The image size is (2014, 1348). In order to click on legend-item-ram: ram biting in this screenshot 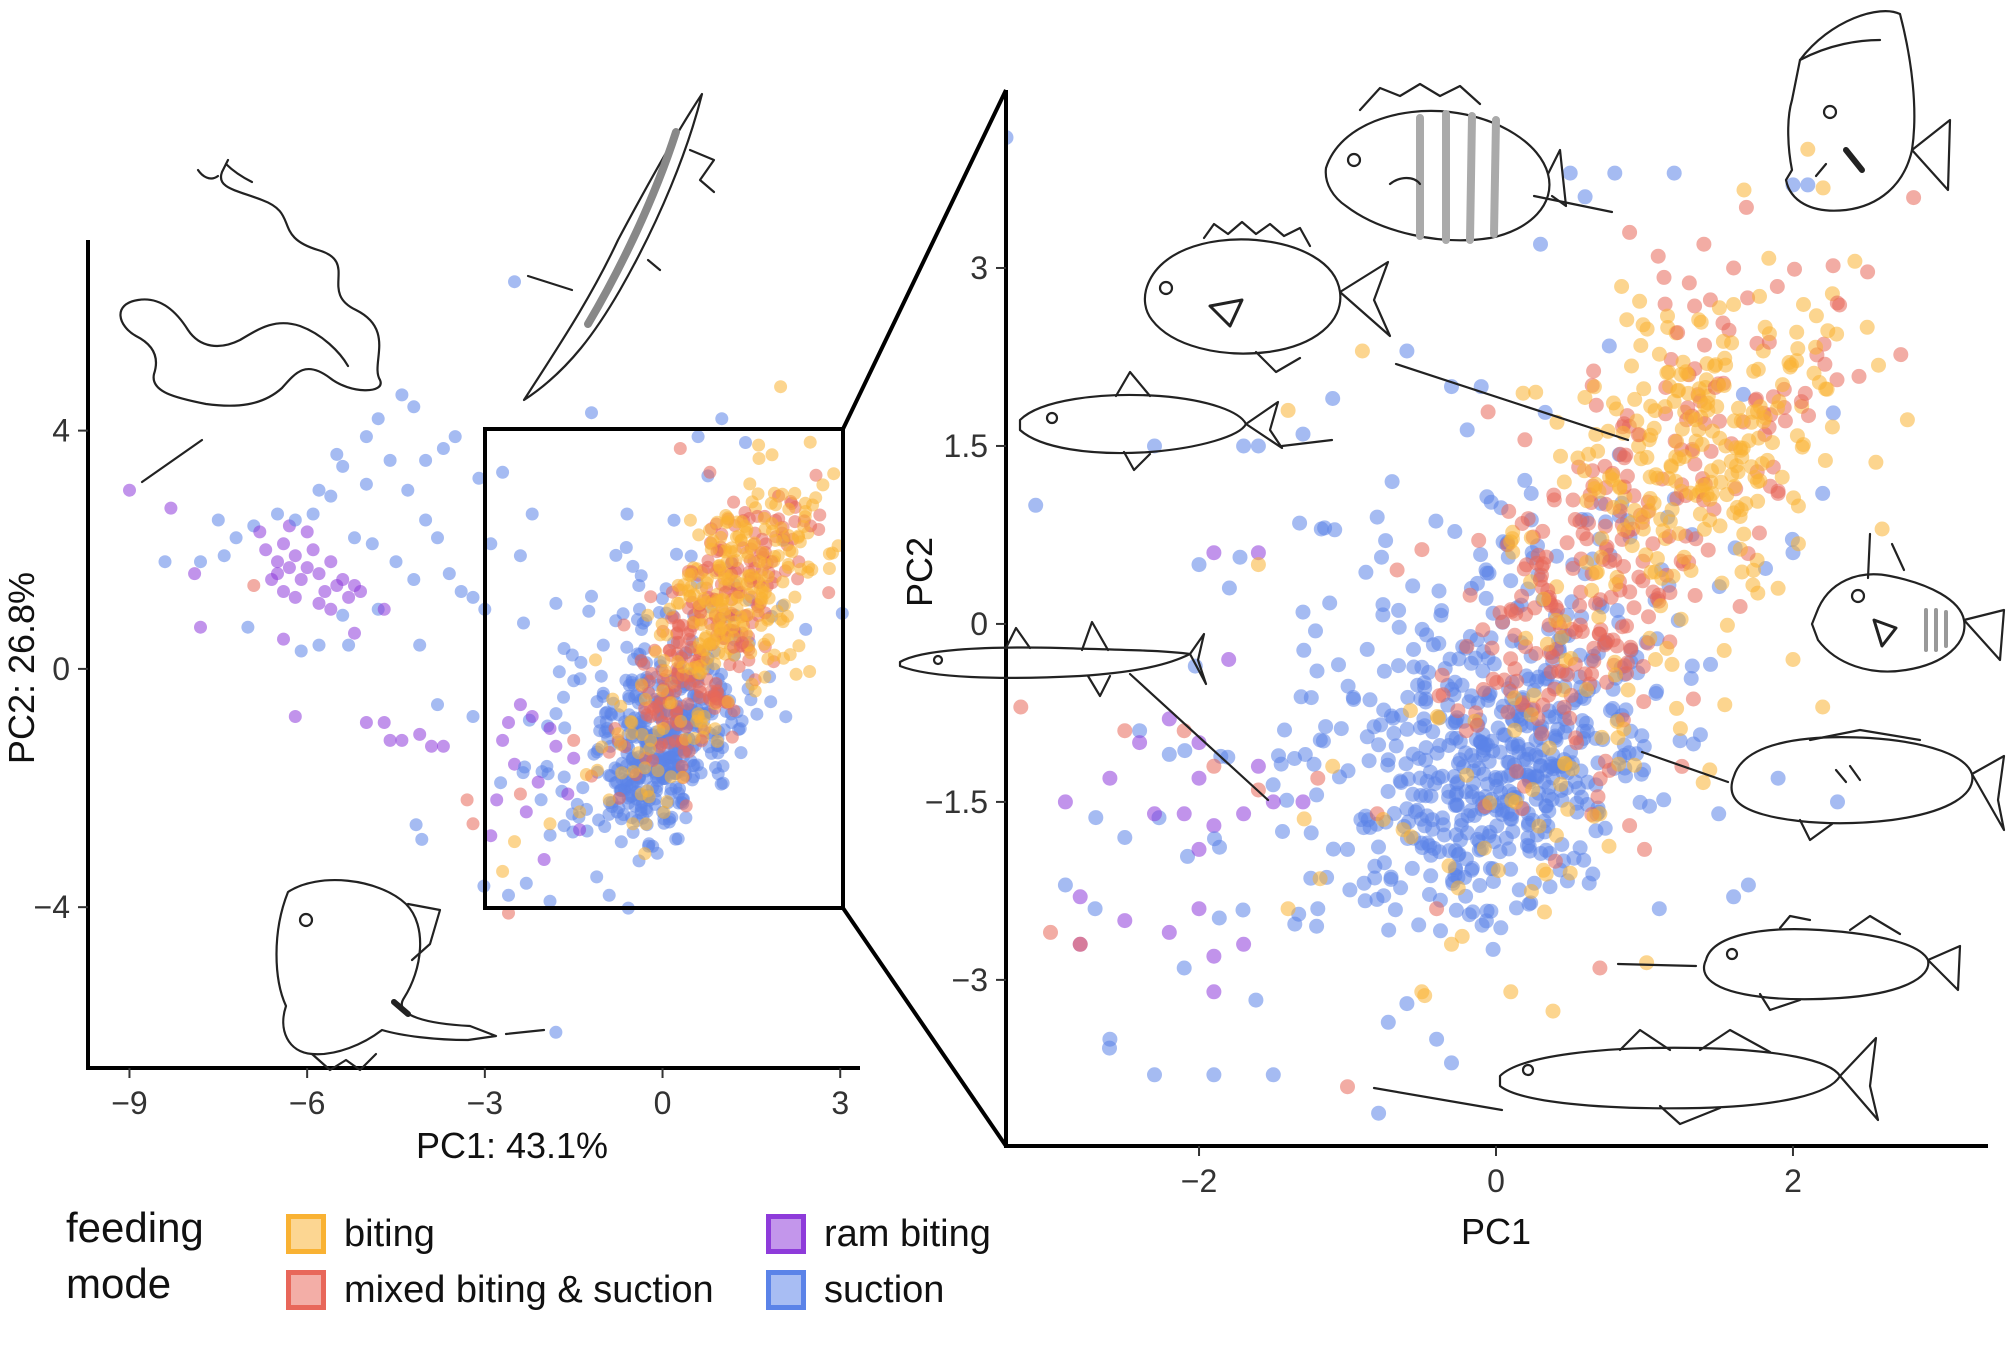, I will do `click(878, 1234)`.